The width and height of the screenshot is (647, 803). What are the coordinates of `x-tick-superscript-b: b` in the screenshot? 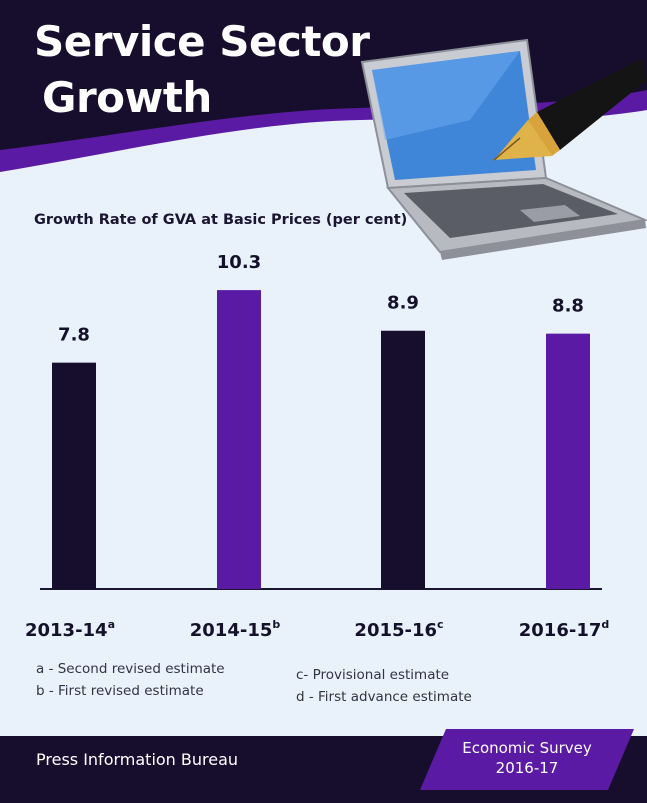 It's located at (276, 624).